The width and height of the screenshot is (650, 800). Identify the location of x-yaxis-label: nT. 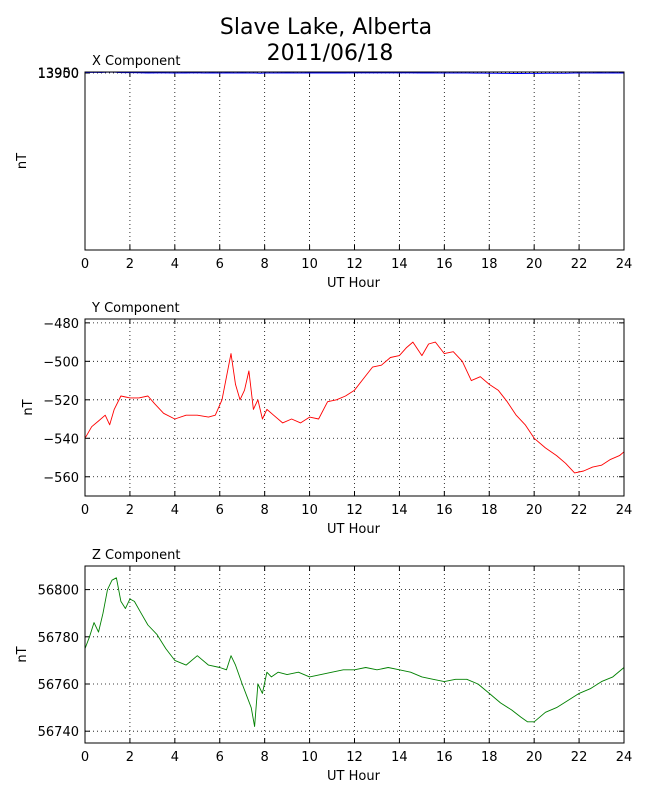
(22, 161).